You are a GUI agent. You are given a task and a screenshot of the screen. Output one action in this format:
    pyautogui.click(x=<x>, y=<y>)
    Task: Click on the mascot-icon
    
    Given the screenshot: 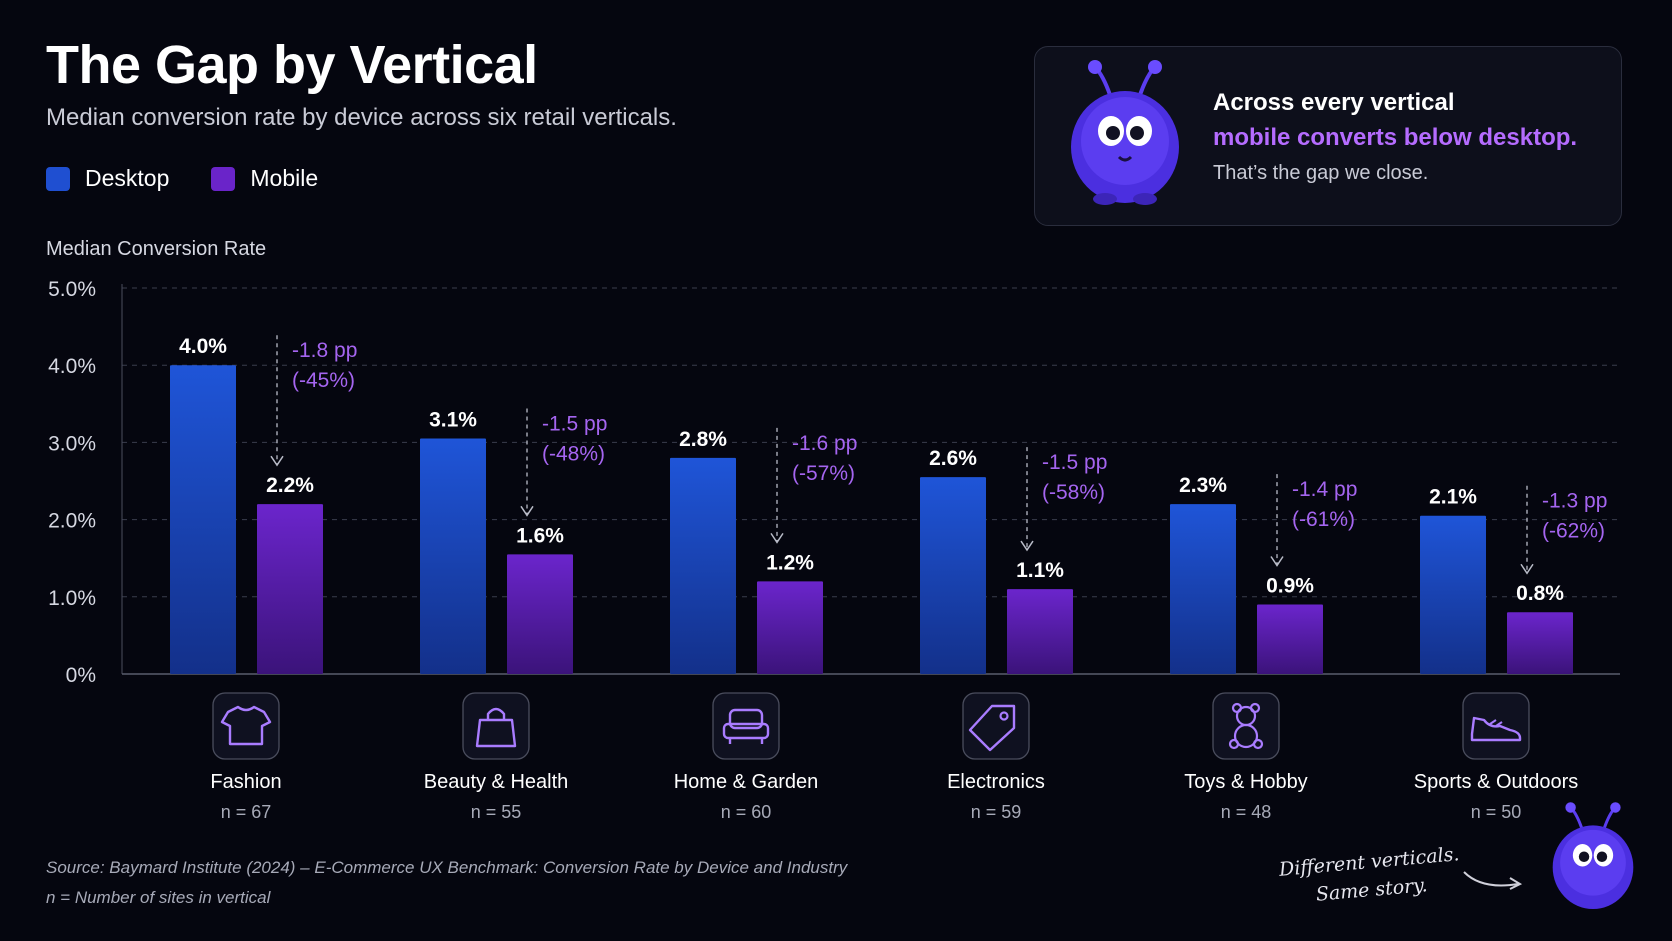 What is the action you would take?
    pyautogui.click(x=1125, y=132)
    